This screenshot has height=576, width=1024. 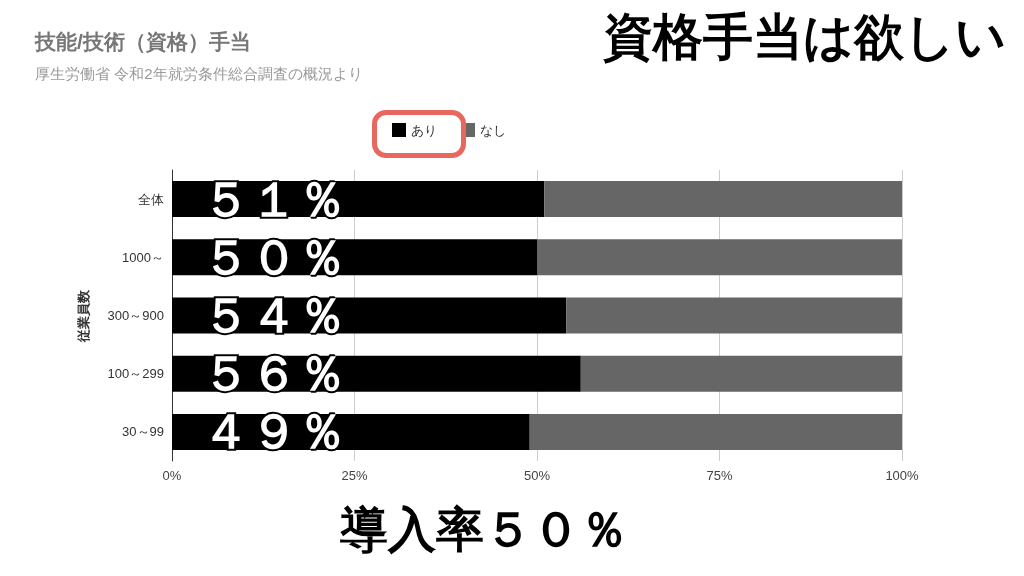 What do you see at coordinates (274, 257) in the screenshot?
I see `data-label: ５０％` at bounding box center [274, 257].